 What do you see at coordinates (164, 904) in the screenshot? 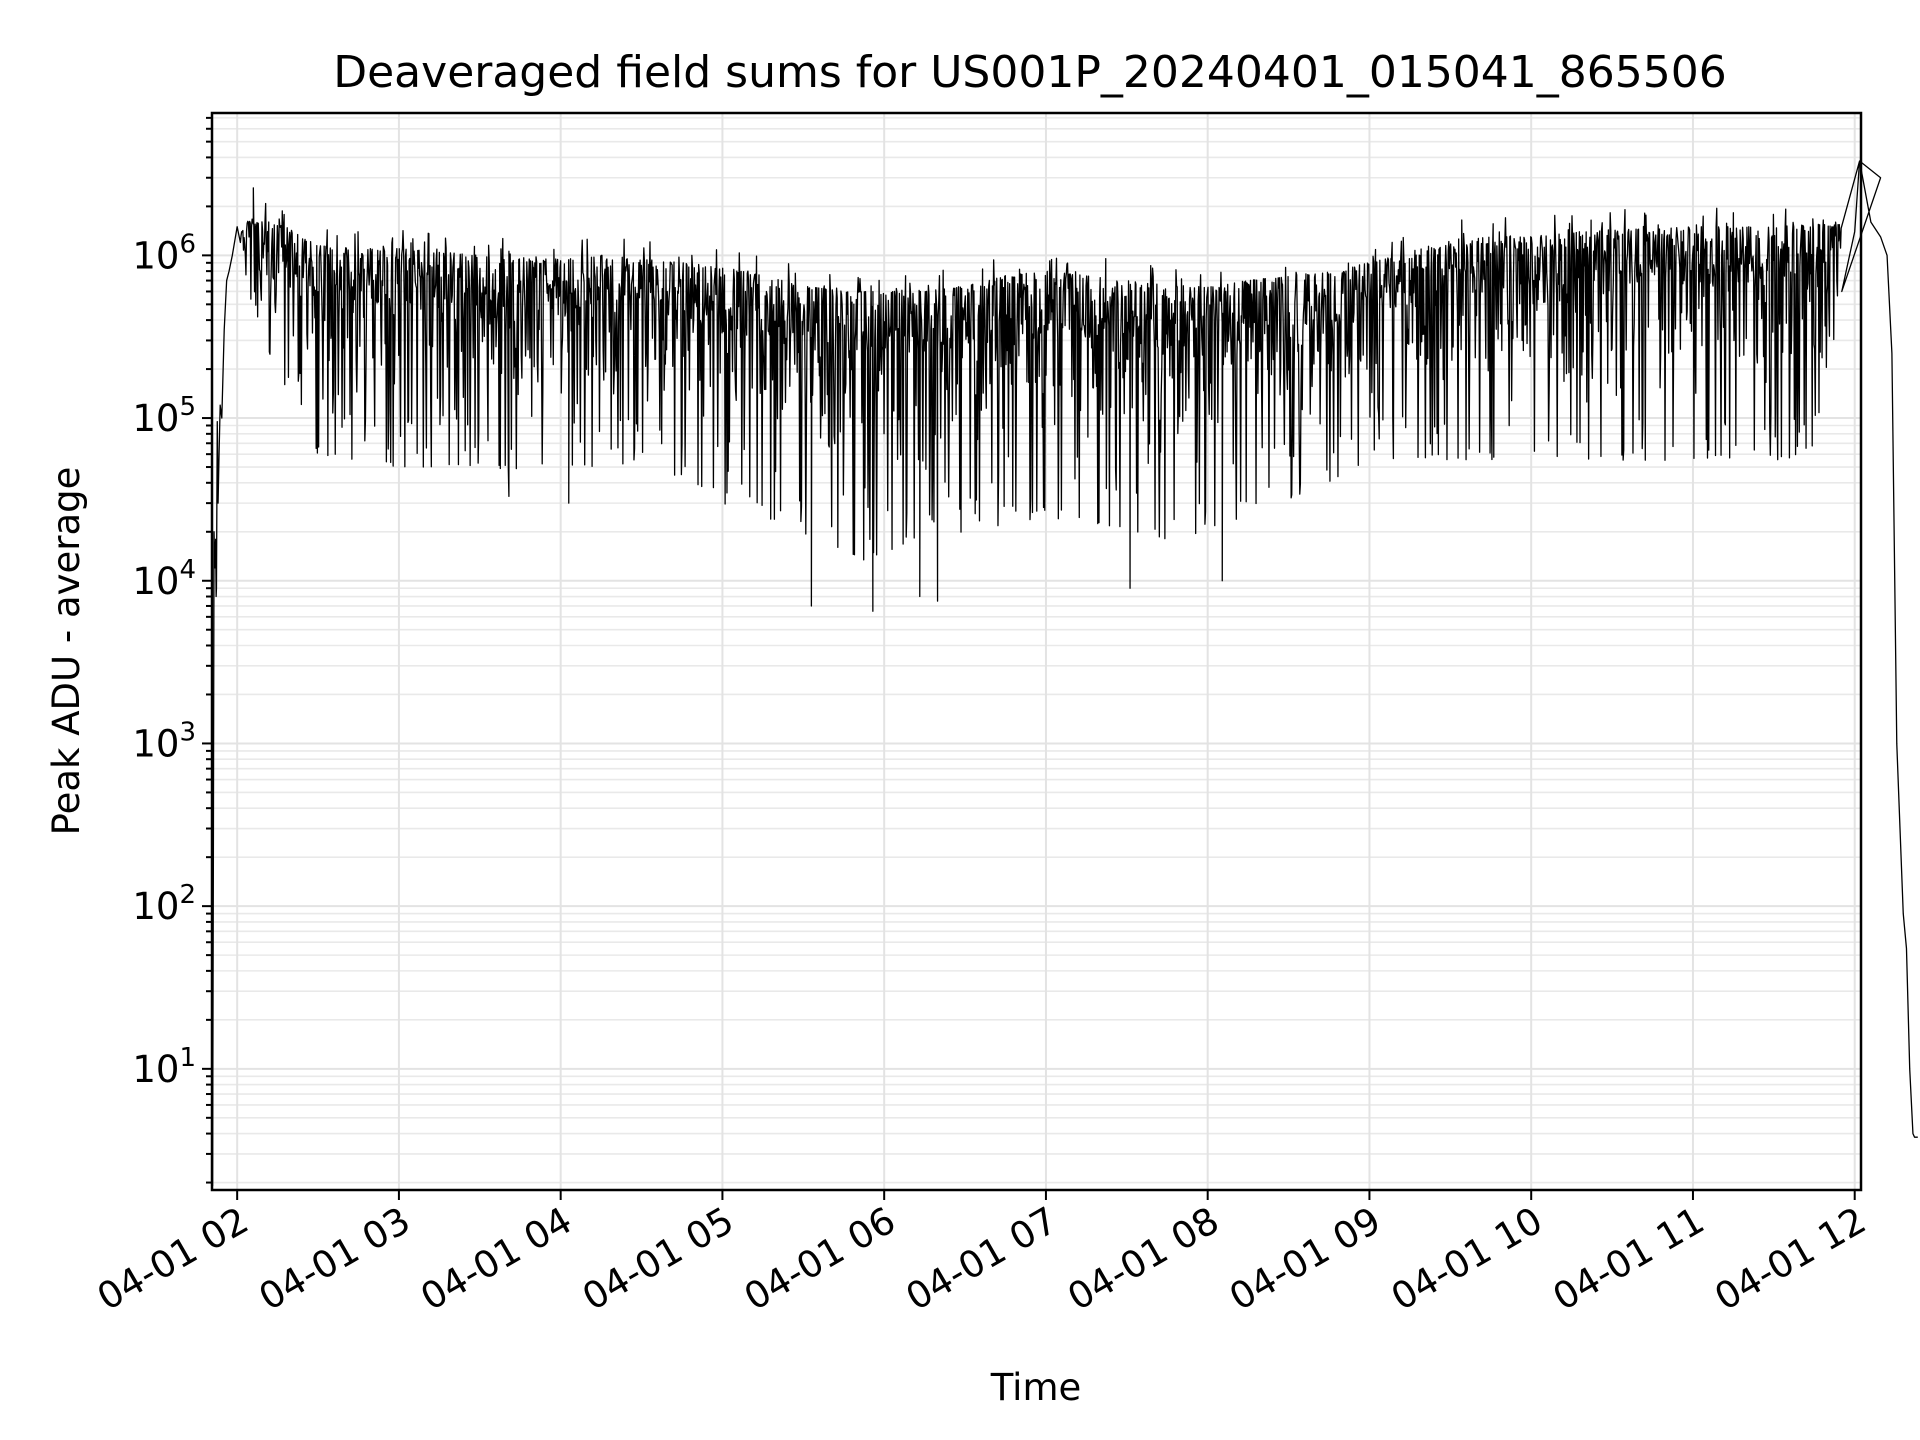
I see `y-tick-label: 102` at bounding box center [164, 904].